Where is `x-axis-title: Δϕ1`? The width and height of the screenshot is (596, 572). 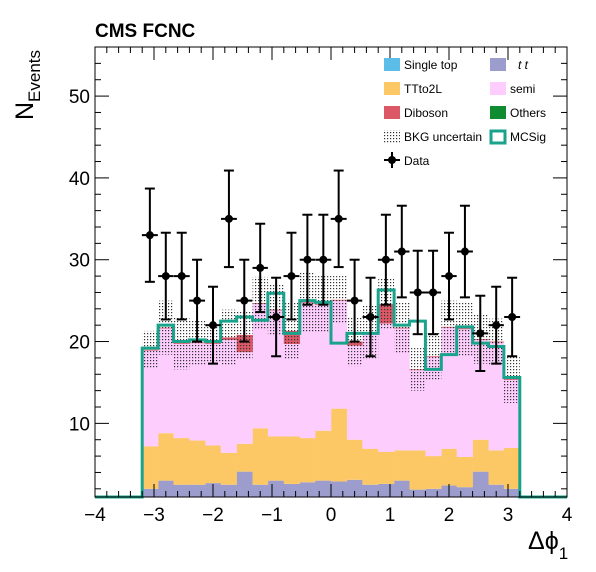
x-axis-title: Δϕ1 is located at coordinates (548, 545).